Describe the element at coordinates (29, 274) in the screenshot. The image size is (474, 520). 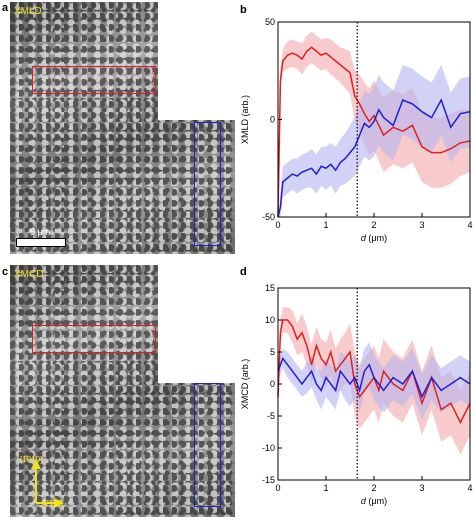
I see `xmcd-label: XMCD` at that location.